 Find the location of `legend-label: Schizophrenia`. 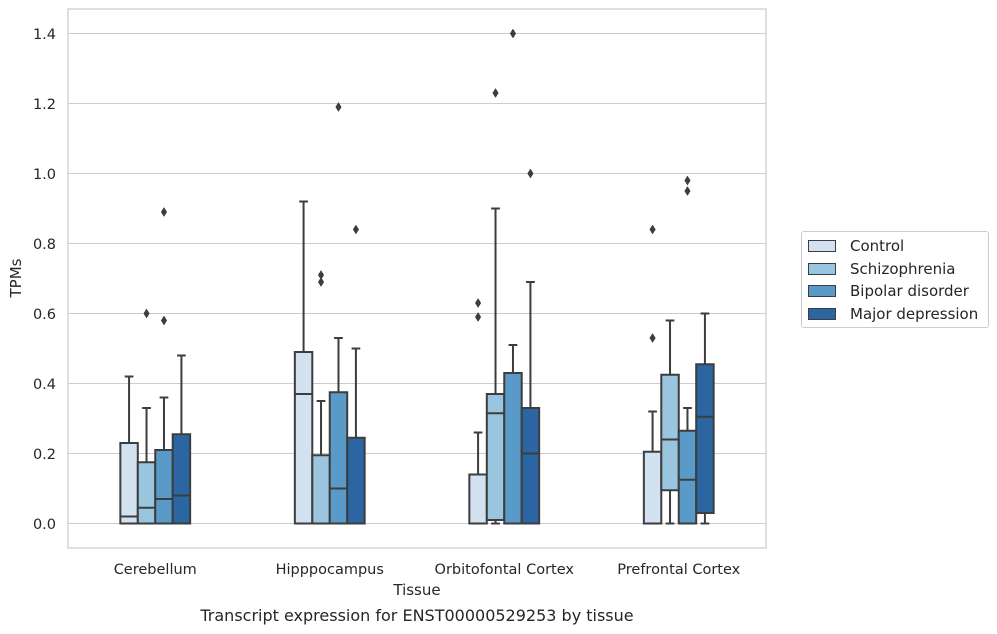

legend-label: Schizophrenia is located at coordinates (903, 268).